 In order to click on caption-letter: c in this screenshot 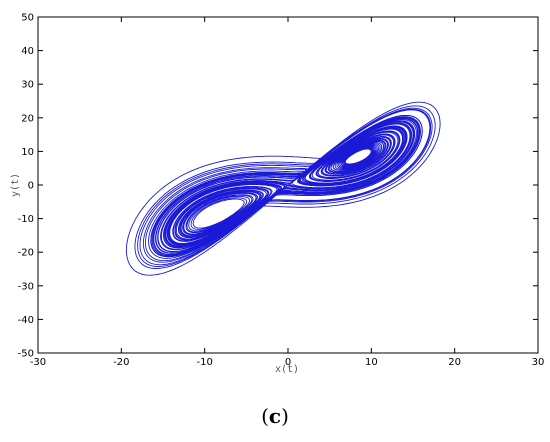, I will do `click(275, 416)`.